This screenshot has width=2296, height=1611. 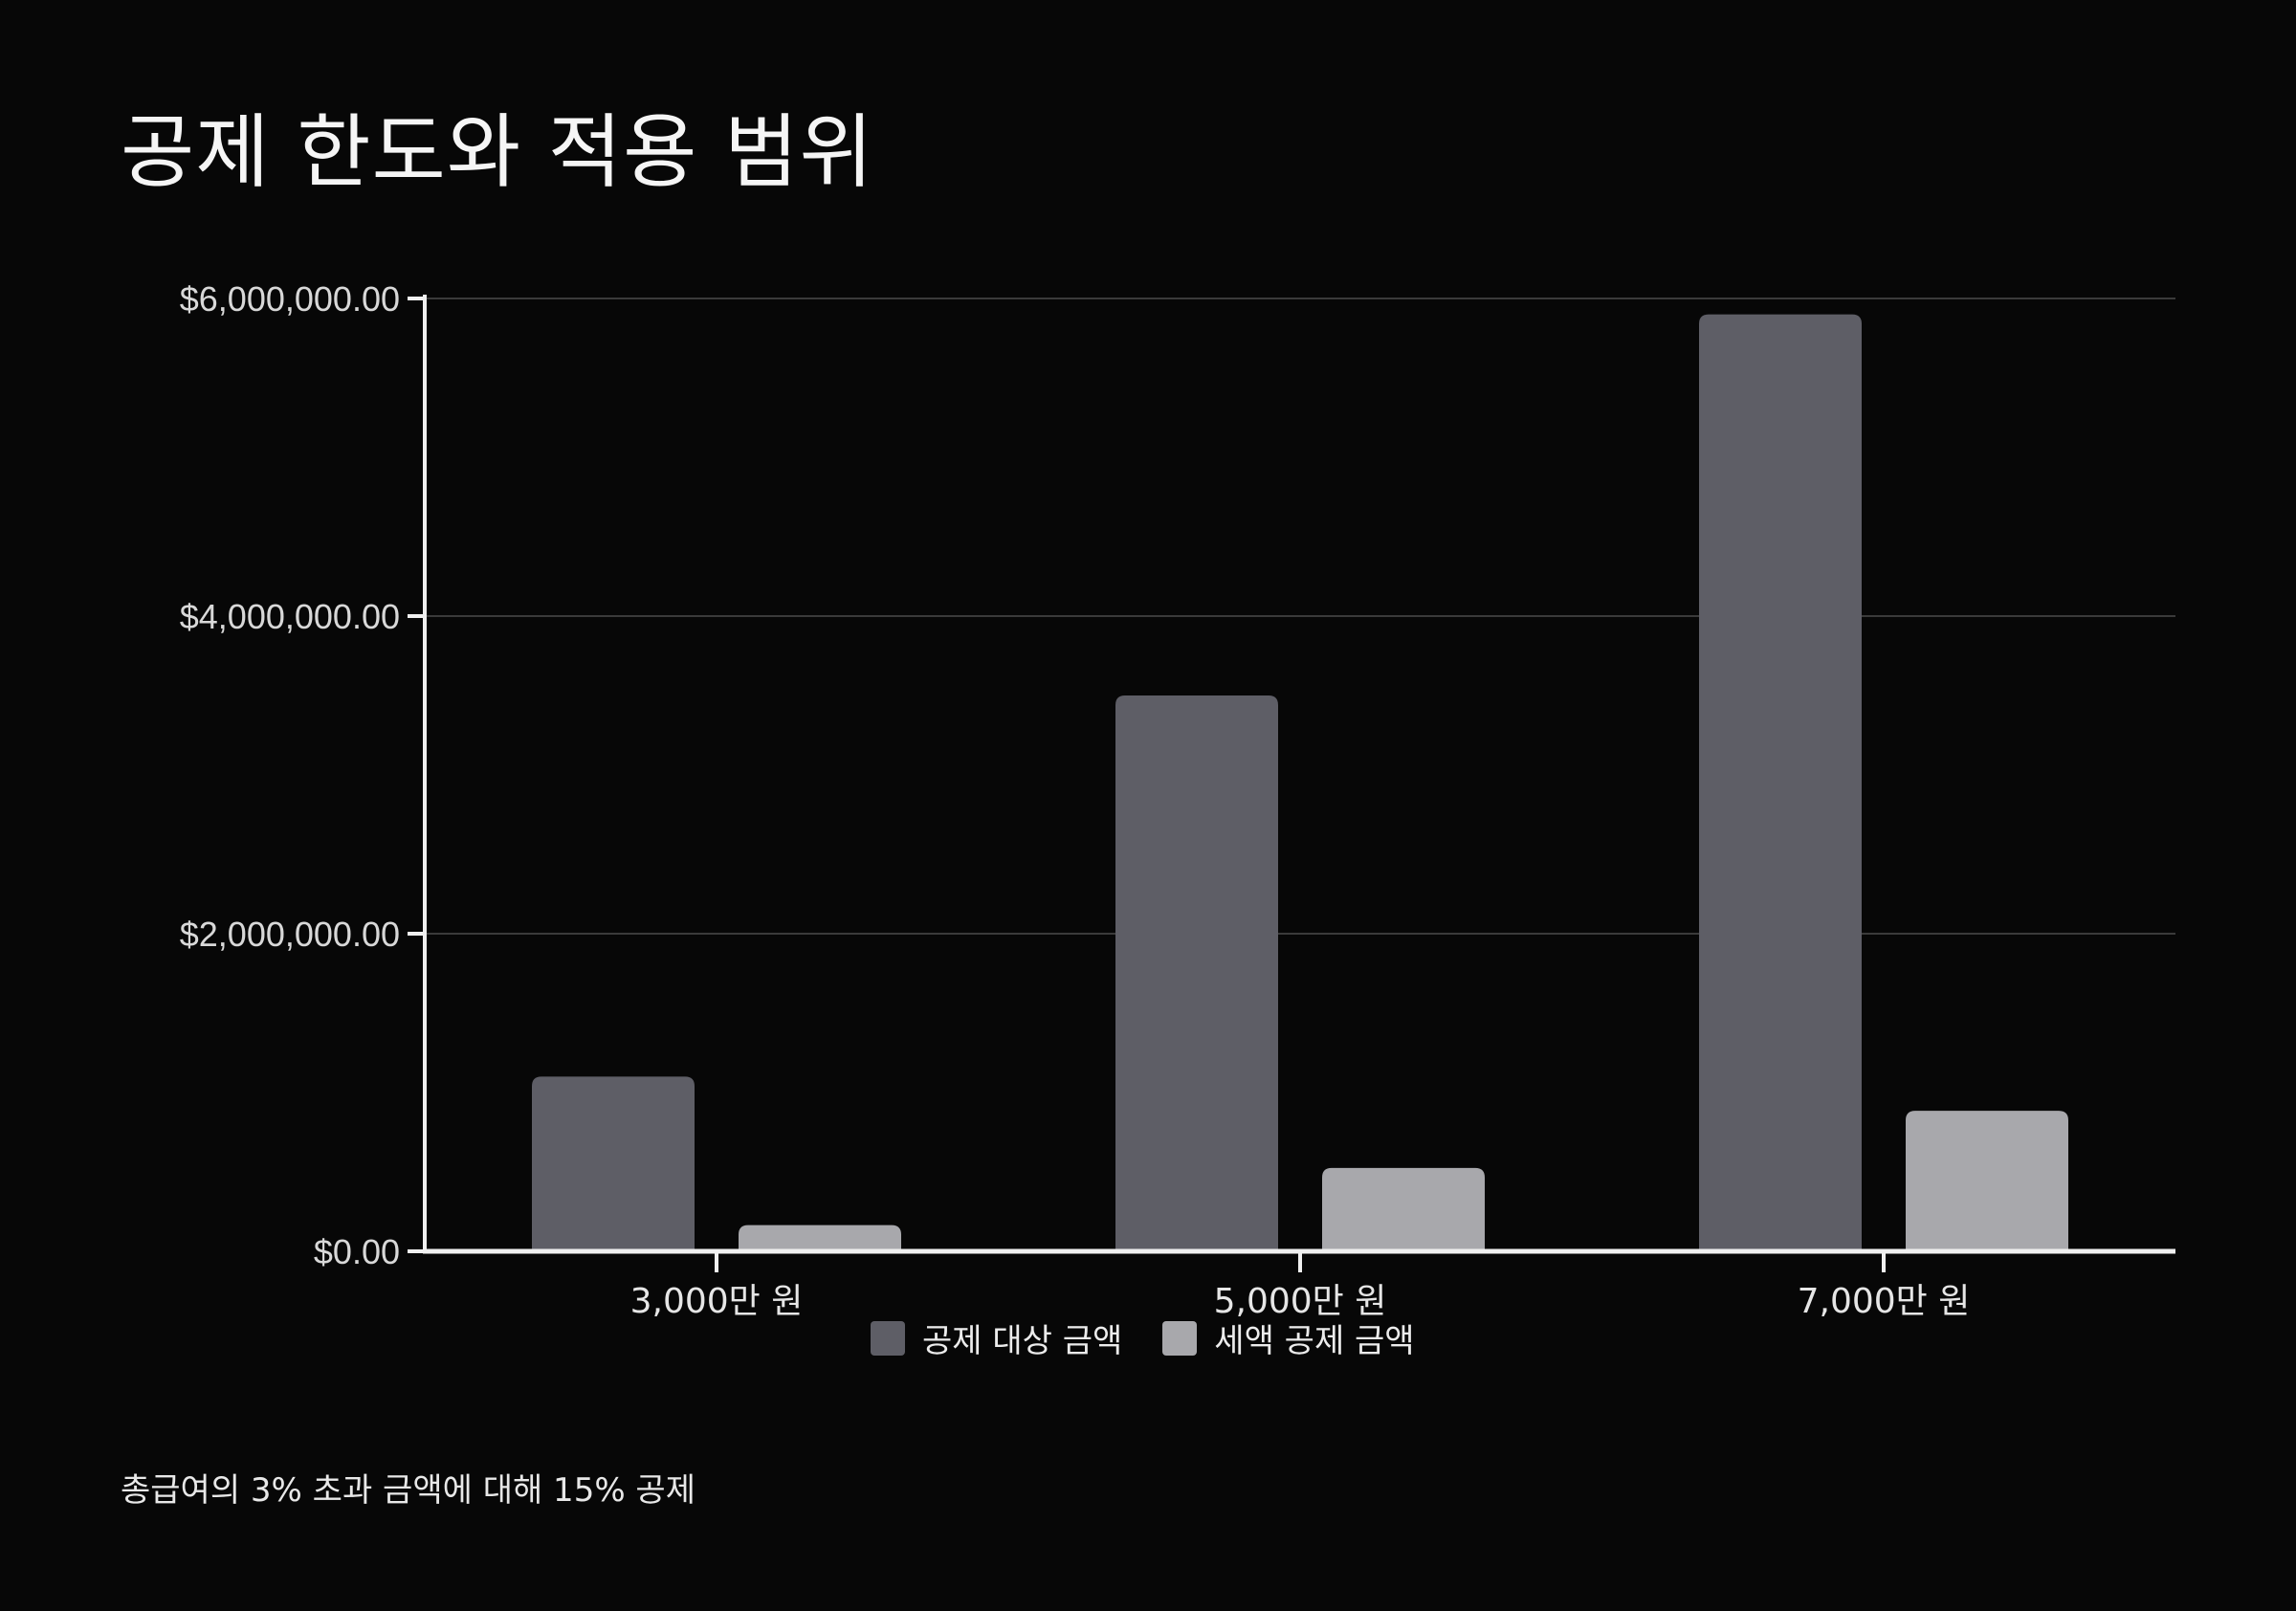 I want to click on legend: 공제 대상 금액 세액 공제 금액, so click(x=1143, y=1337).